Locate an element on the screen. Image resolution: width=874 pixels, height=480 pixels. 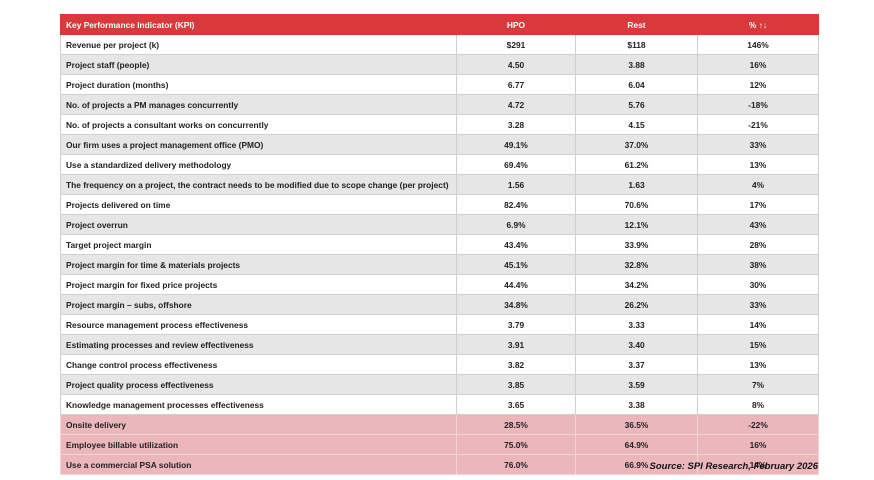
highlight-row: Onsite delivery 28.5% 36.5% -22% is located at coordinates (439, 424).